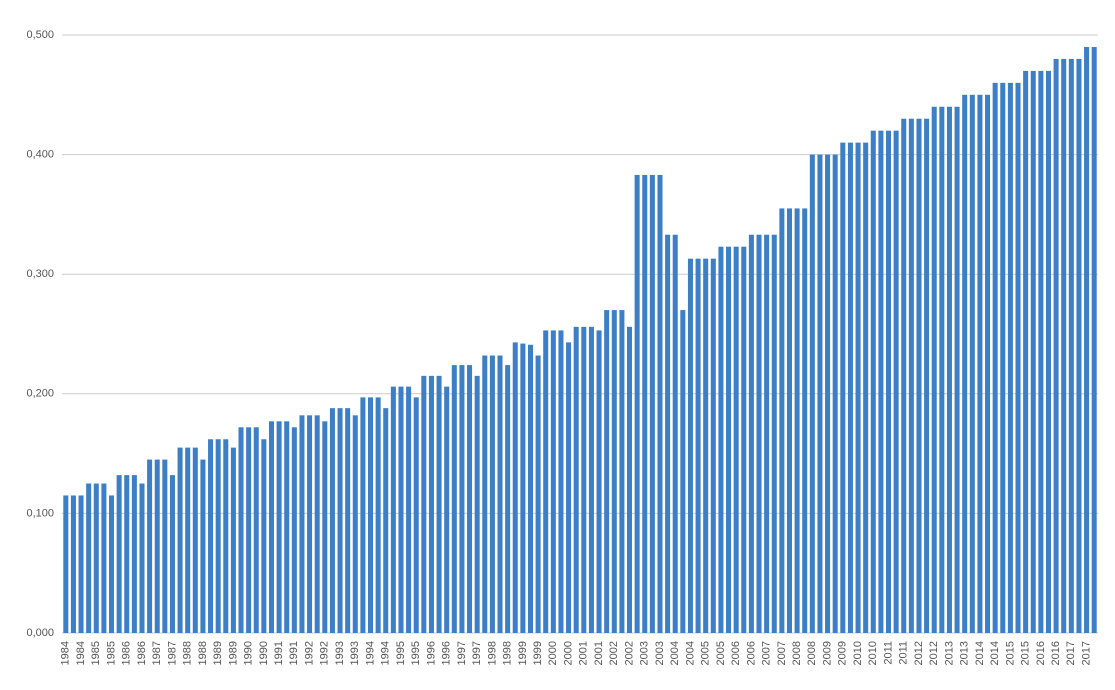  Describe the element at coordinates (40, 274) in the screenshot. I see `y-tick-label: 0,300` at that location.